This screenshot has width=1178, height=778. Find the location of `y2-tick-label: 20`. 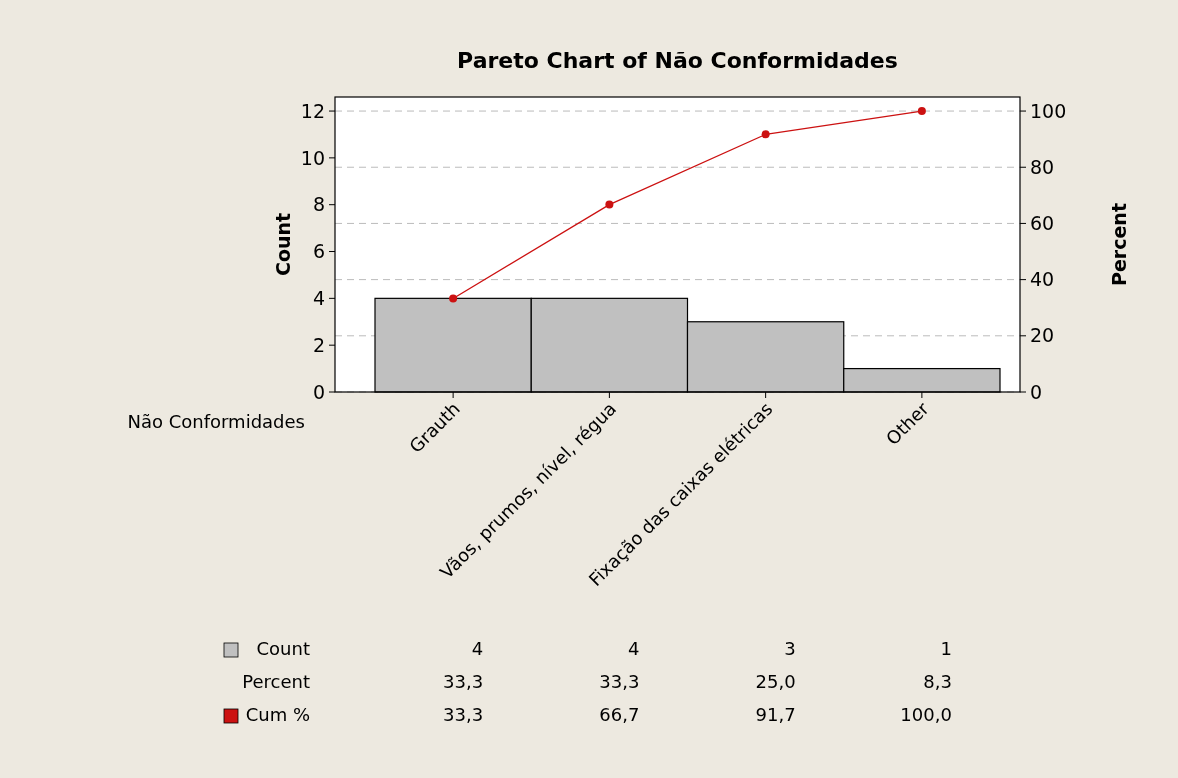

y2-tick-label: 20 is located at coordinates (1042, 335).